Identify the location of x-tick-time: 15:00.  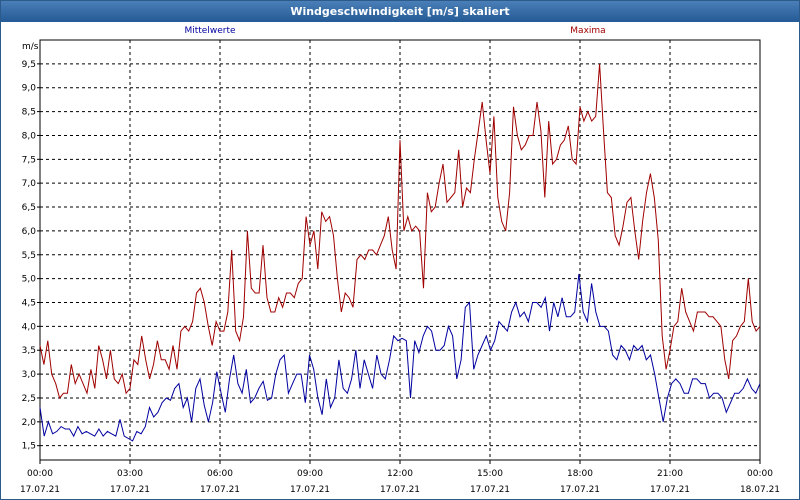
(490, 474).